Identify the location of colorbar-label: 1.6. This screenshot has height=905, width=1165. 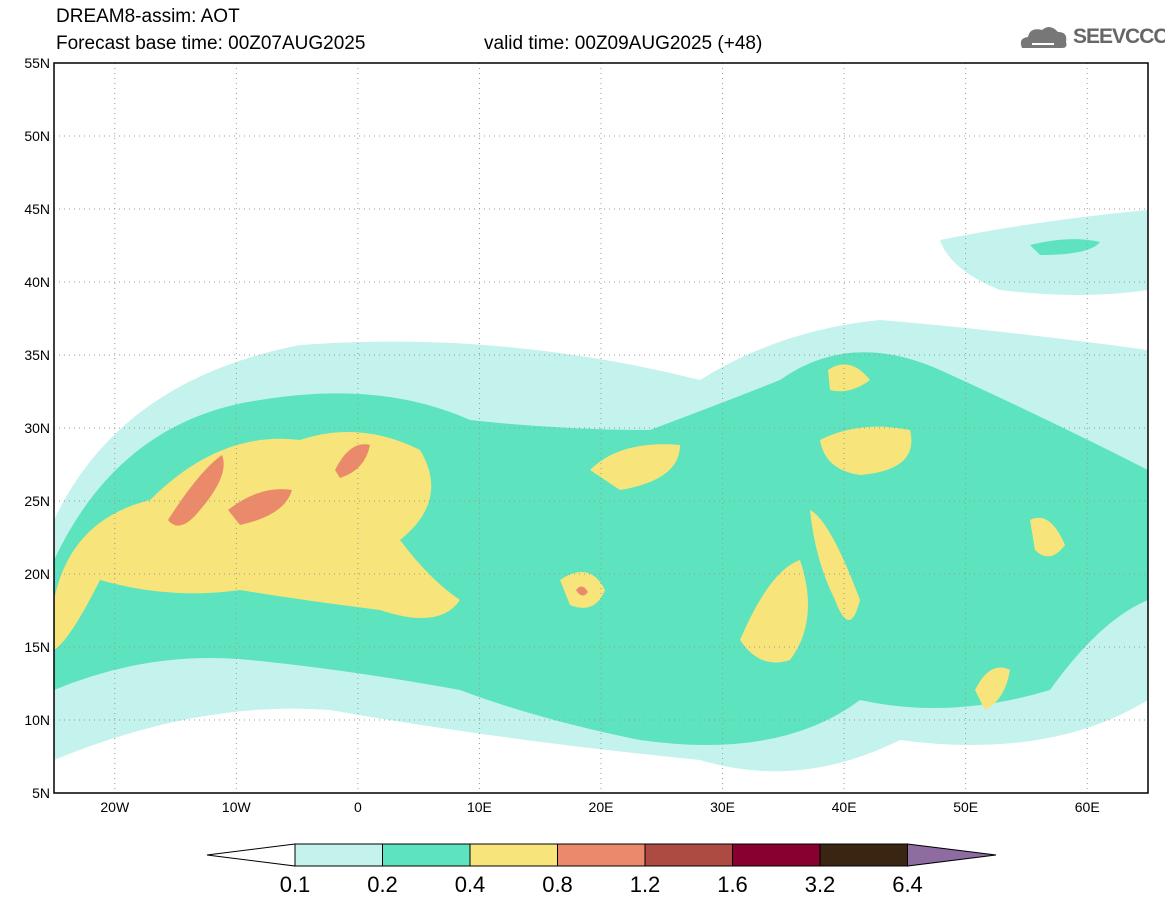
(732, 884).